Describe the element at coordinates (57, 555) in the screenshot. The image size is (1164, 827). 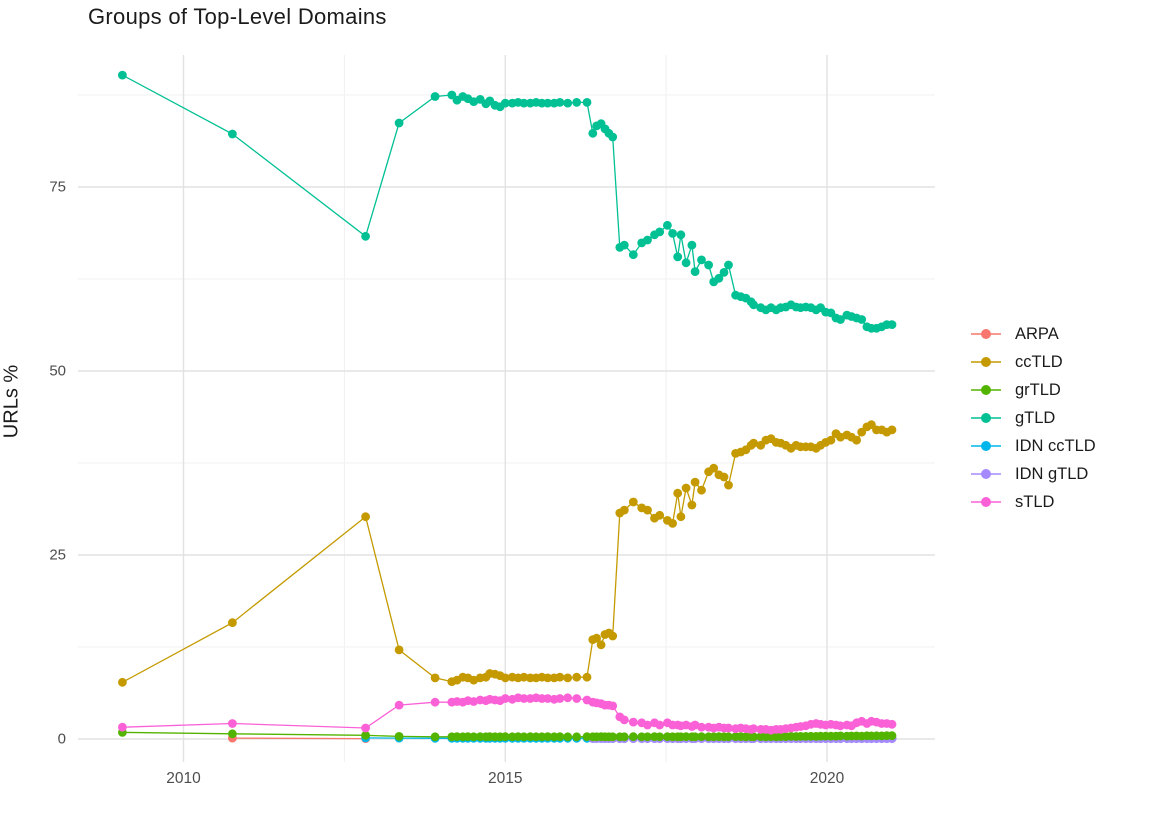
I see `y-tick-label: 25` at that location.